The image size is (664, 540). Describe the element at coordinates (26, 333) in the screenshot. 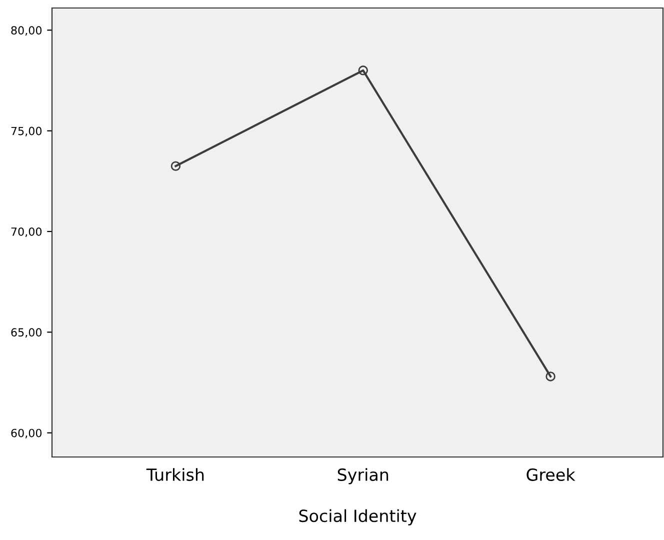

I see `y-tick-label: 65,00` at that location.